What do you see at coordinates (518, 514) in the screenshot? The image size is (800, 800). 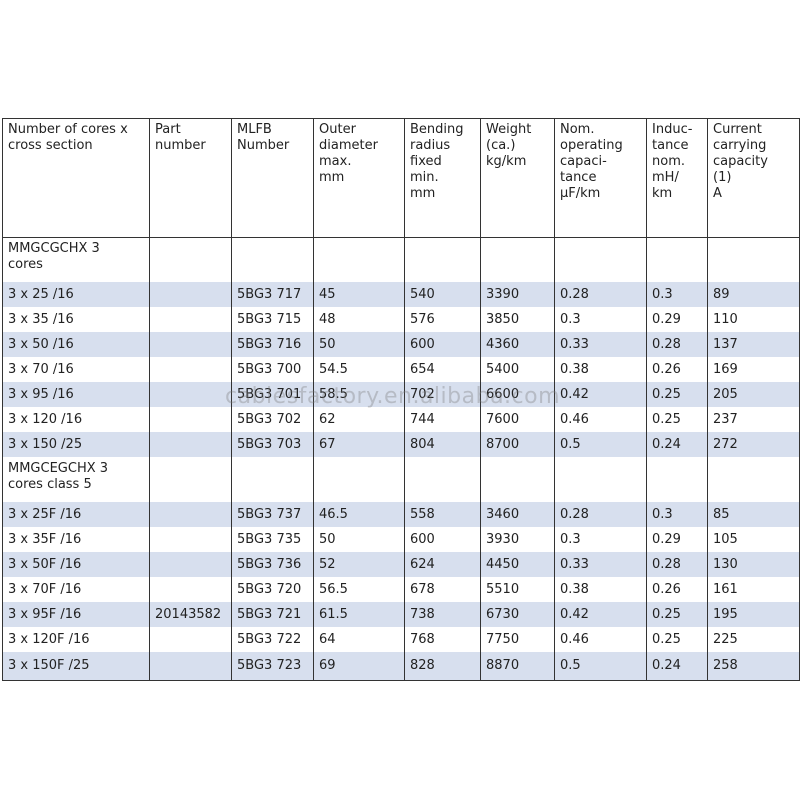 I see `table-cell: 3460` at bounding box center [518, 514].